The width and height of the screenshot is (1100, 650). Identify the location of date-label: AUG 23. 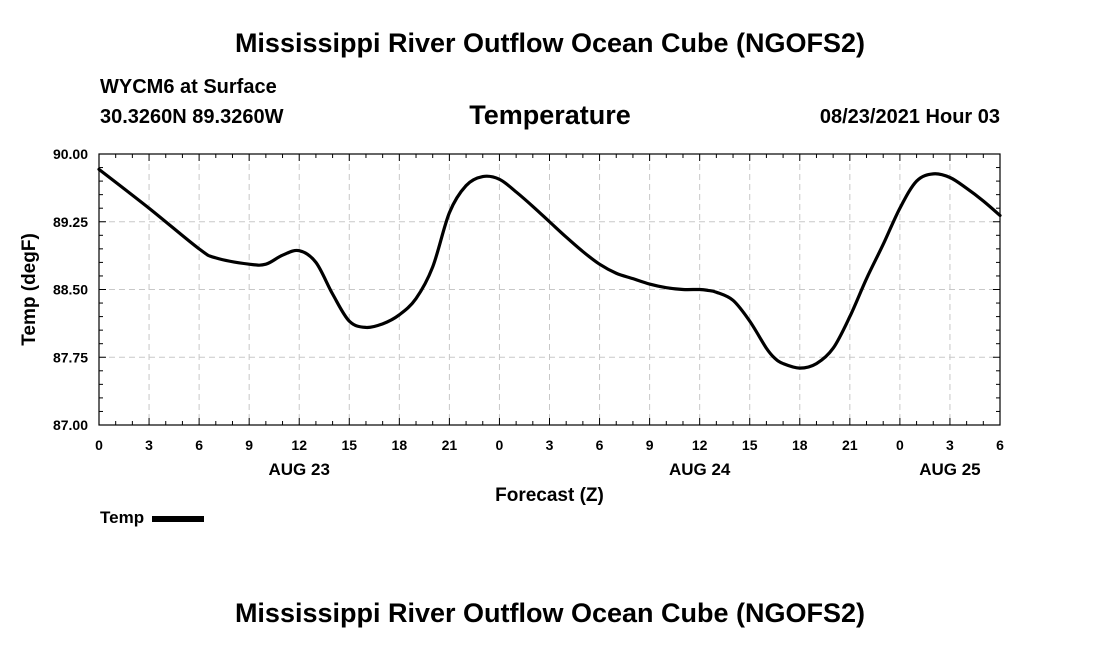
(299, 469).